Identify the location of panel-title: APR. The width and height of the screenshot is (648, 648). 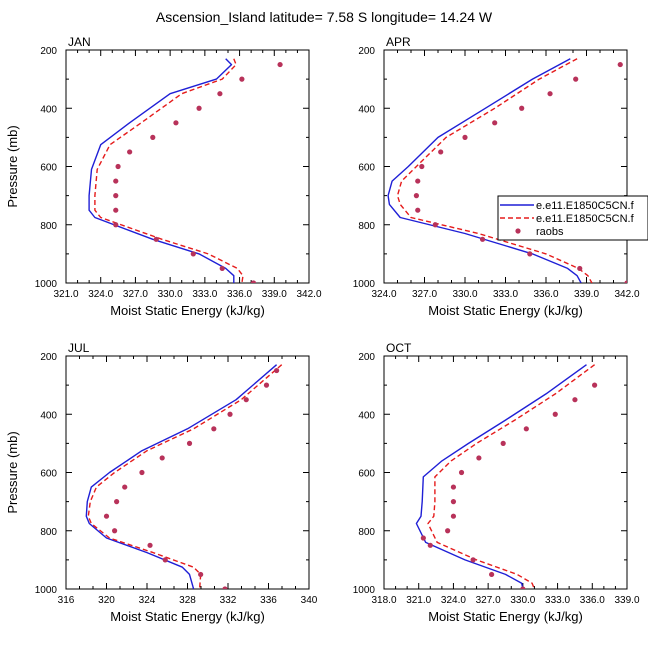
(398, 42).